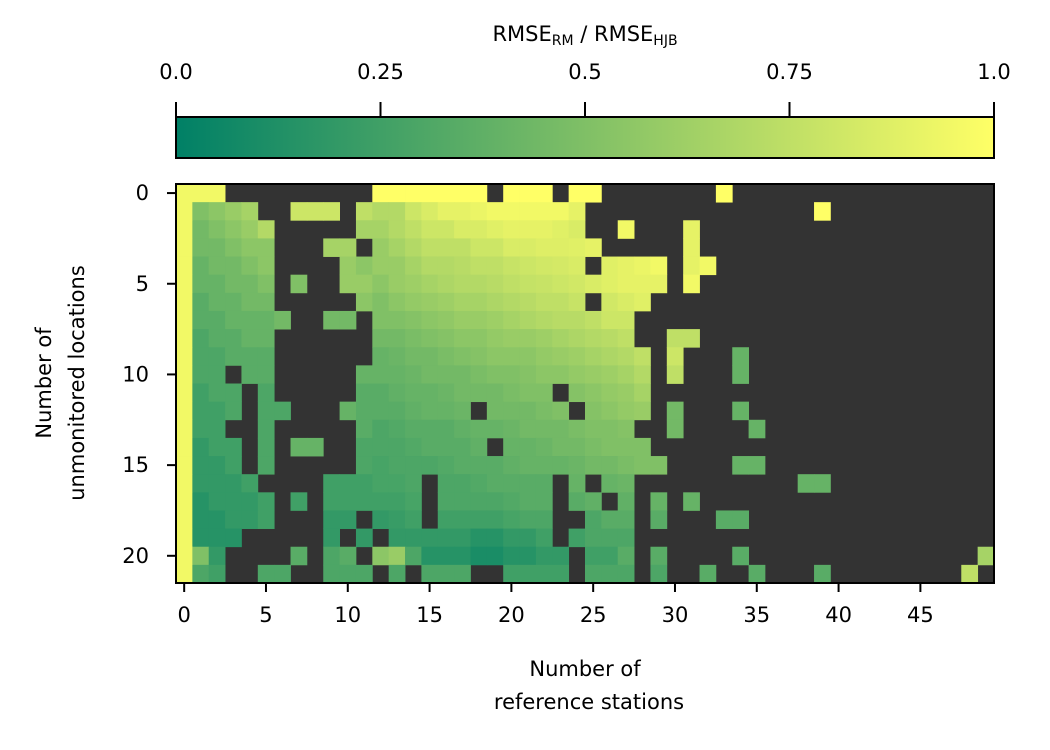 The height and width of the screenshot is (750, 1050). Describe the element at coordinates (756, 615) in the screenshot. I see `x-tick-label: 35` at that location.